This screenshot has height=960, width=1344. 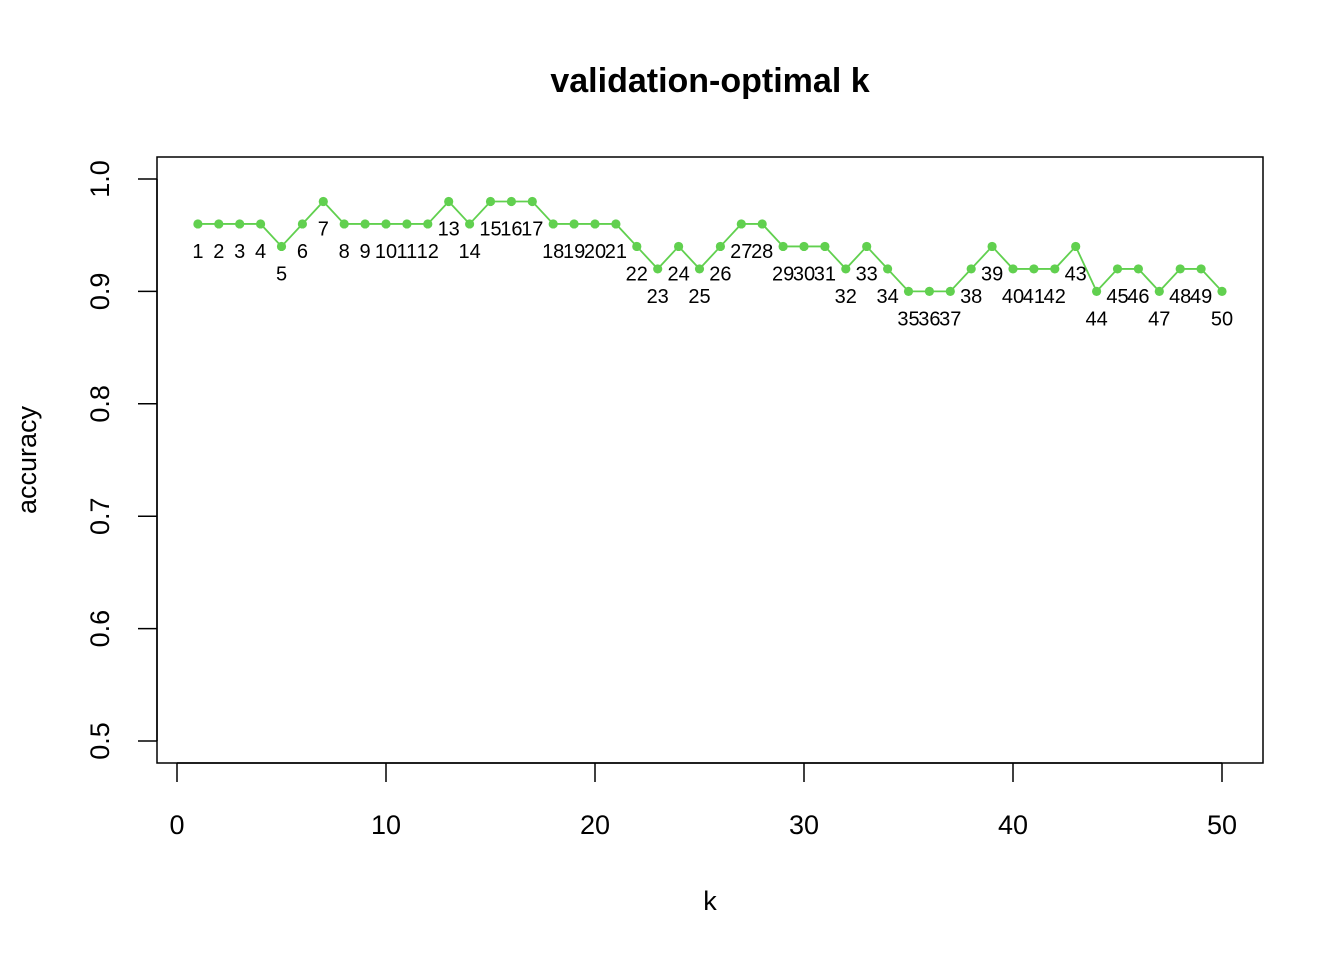 I want to click on point-label: 24, so click(x=678, y=274).